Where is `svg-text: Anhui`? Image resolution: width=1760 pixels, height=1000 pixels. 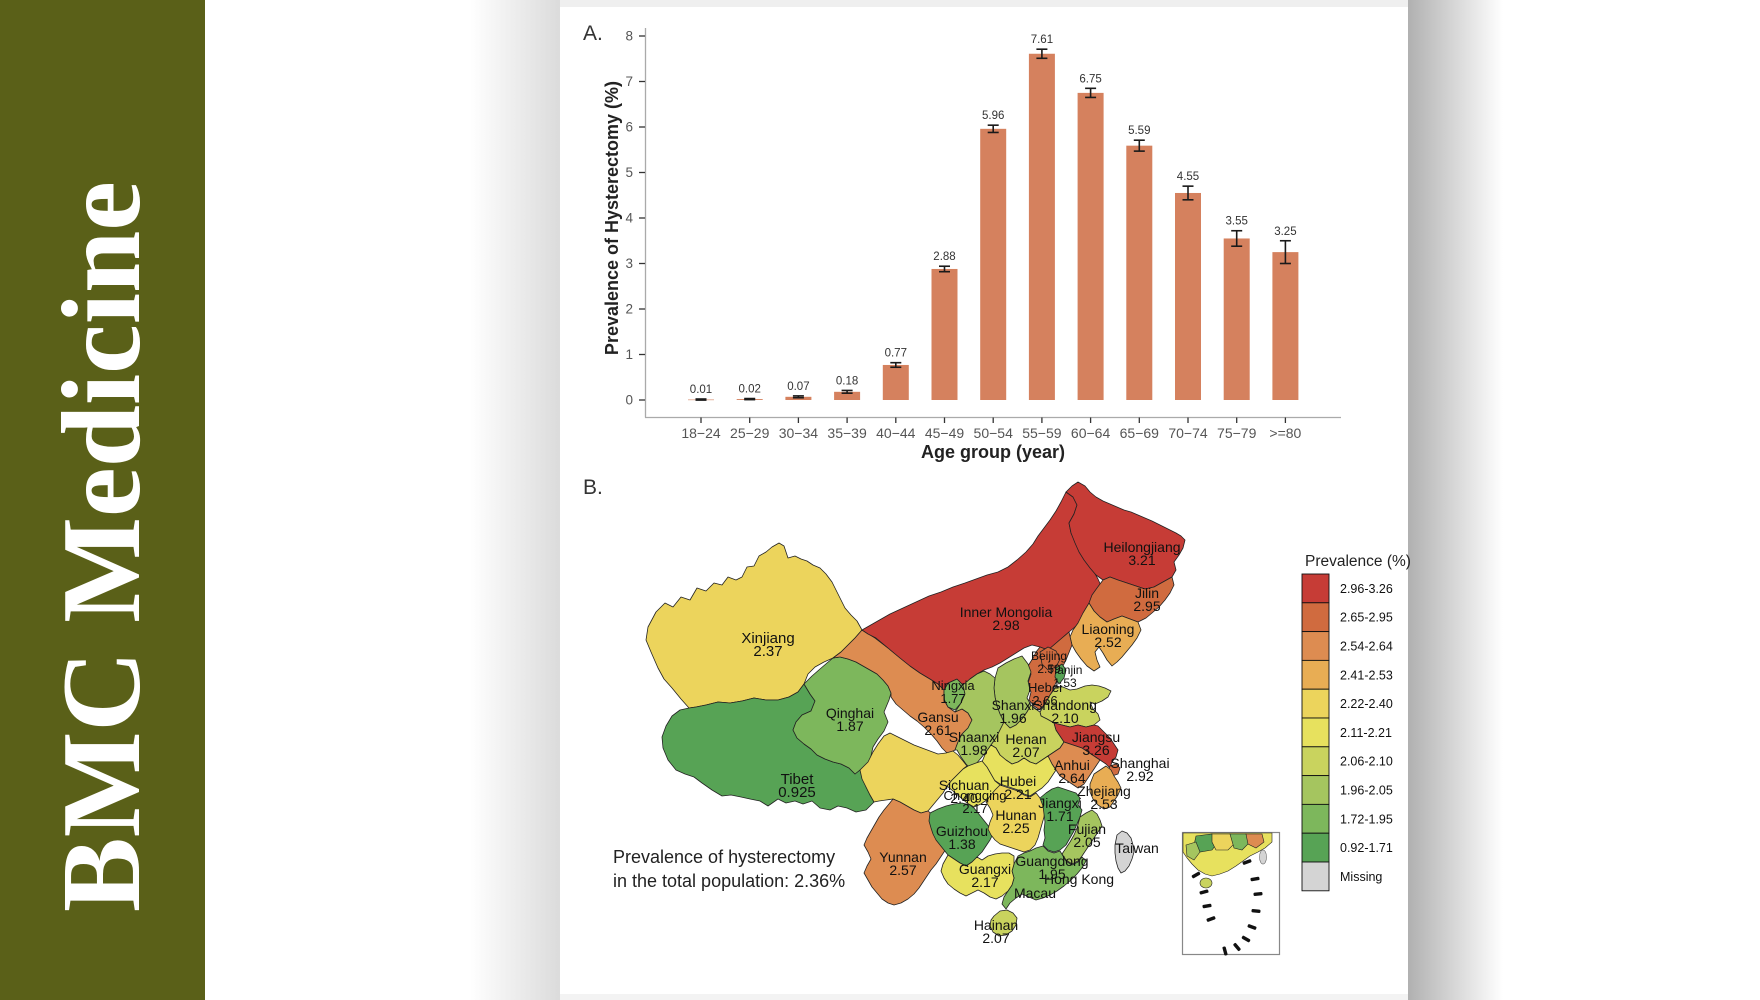 svg-text: Anhui is located at coordinates (1072, 765).